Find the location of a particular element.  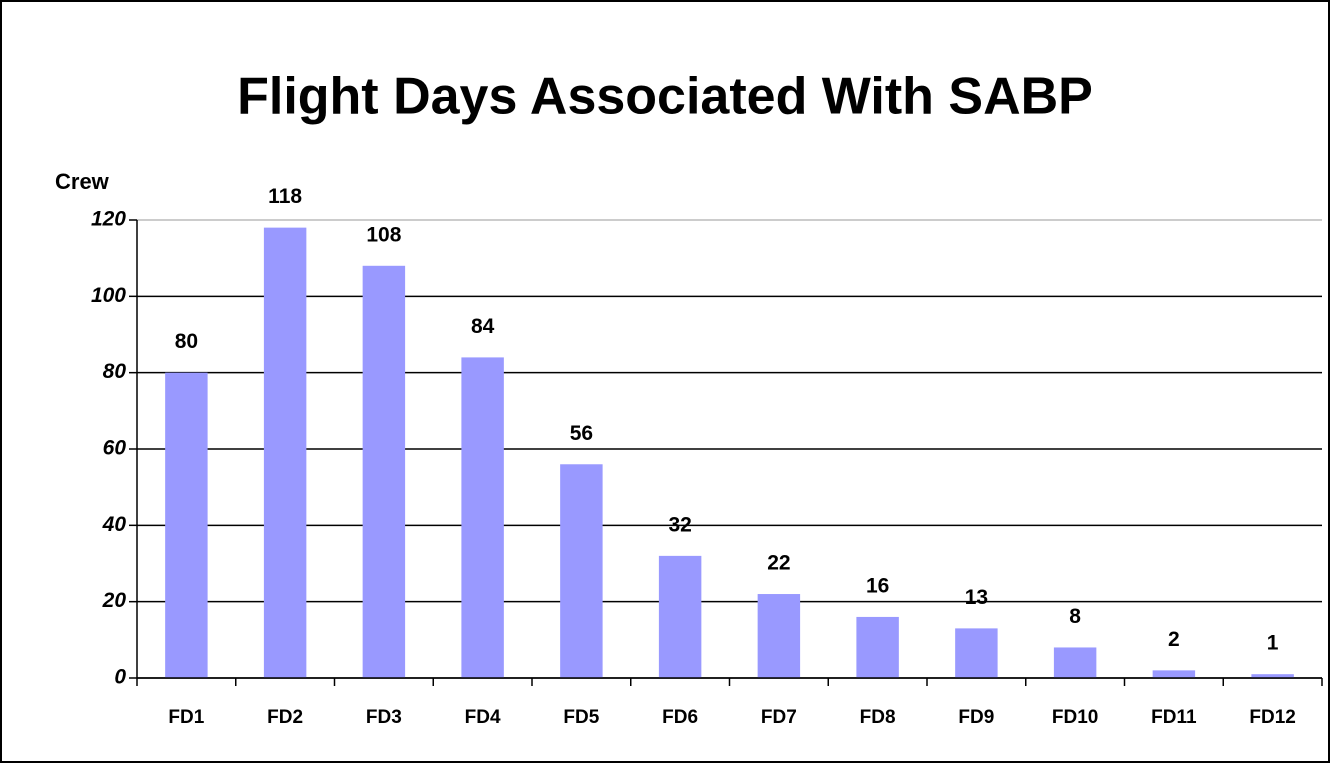

data-label: 56 is located at coordinates (581, 433).